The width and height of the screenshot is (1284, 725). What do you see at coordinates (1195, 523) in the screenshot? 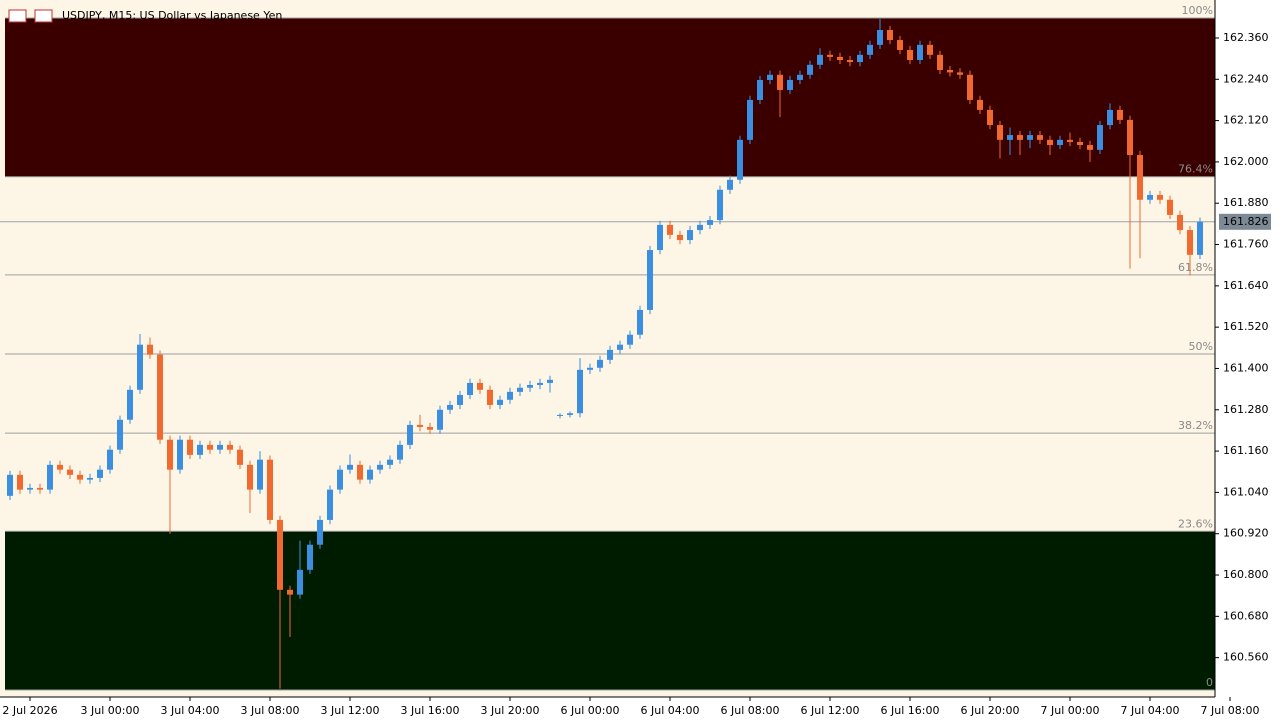
I see `fib-label: 23.6%` at bounding box center [1195, 523].